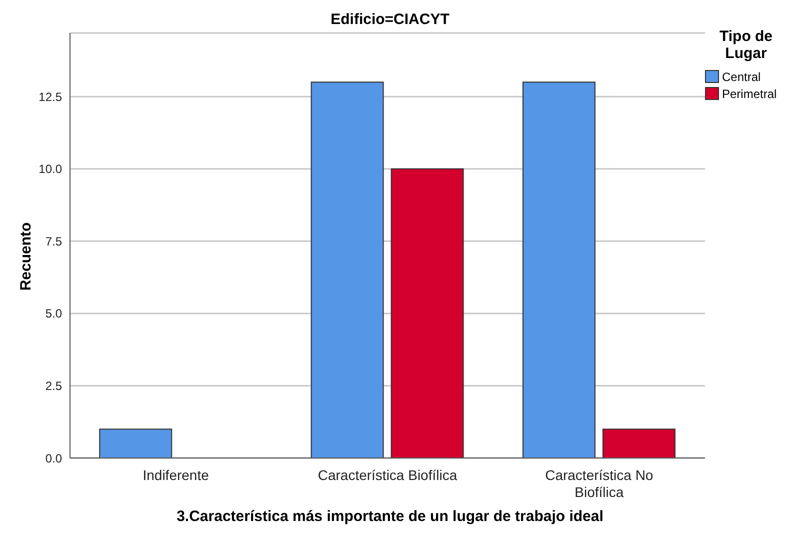  I want to click on chart-title: Edificio=CIACYT, so click(390, 19).